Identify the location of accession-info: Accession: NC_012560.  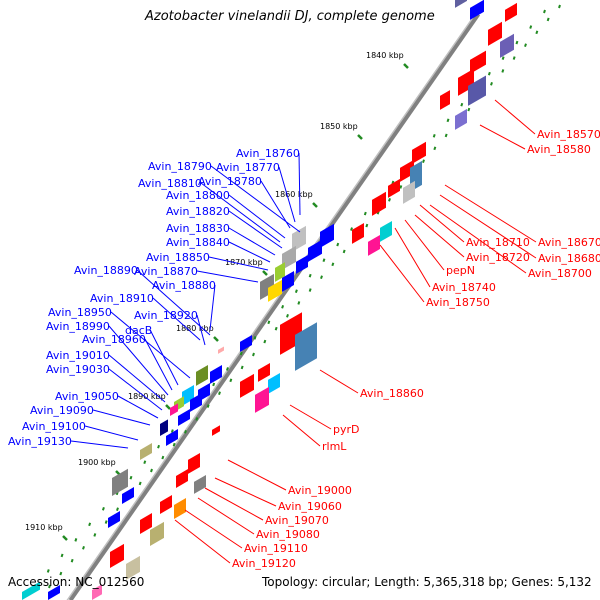
(76, 582).